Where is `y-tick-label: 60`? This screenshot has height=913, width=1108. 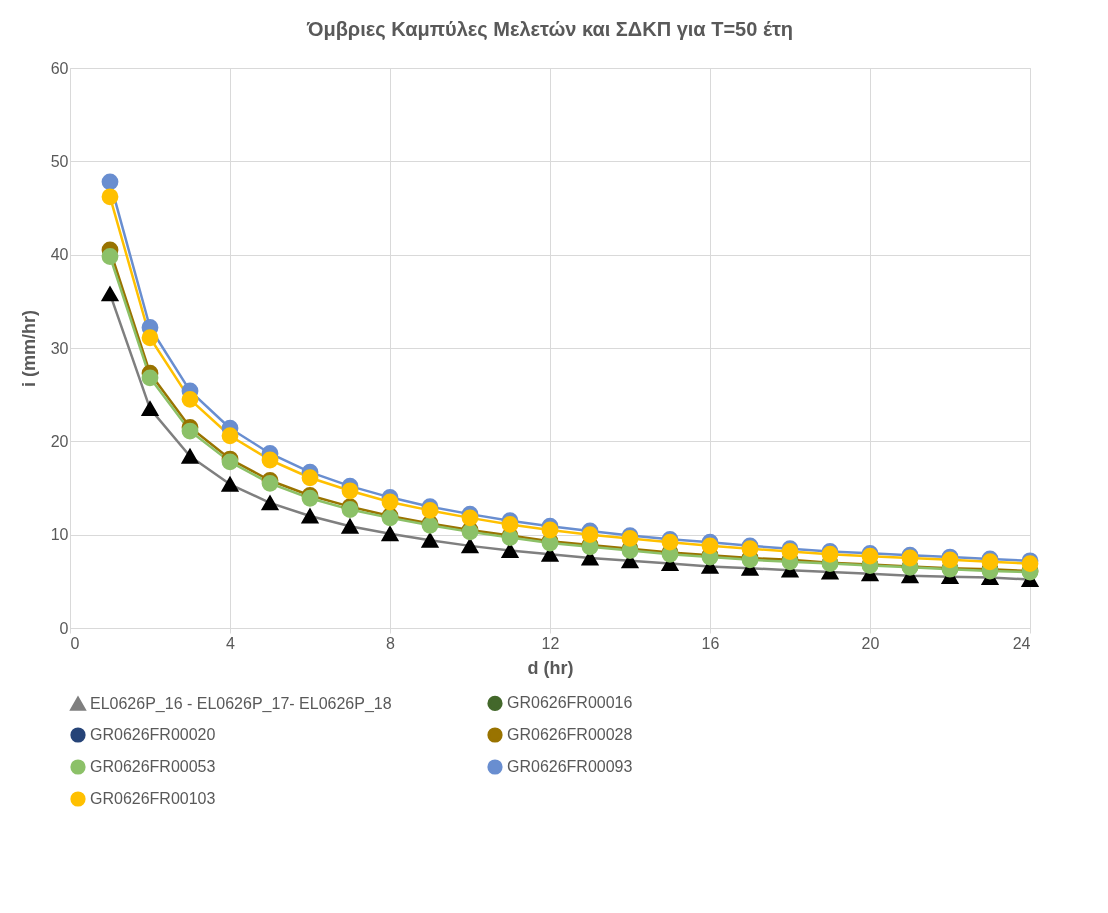 y-tick-label: 60 is located at coordinates (59, 68).